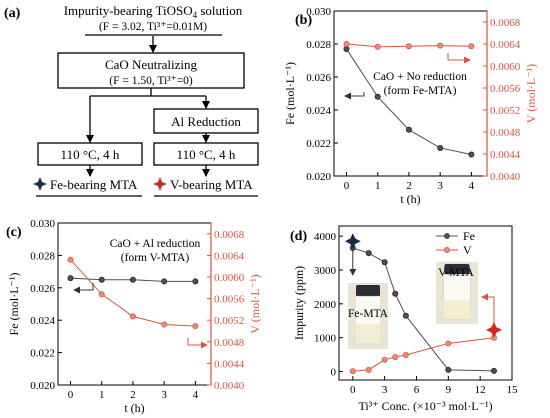 The width and height of the screenshot is (550, 418). What do you see at coordinates (417, 390) in the screenshot?
I see `x-tick-label: 6` at bounding box center [417, 390].